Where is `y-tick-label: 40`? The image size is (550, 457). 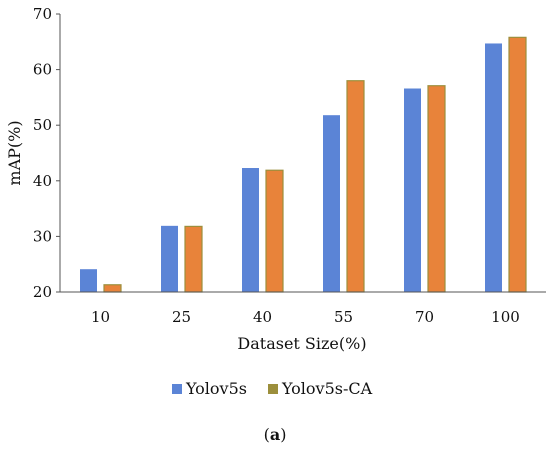 y-tick-label: 40 is located at coordinates (42, 181).